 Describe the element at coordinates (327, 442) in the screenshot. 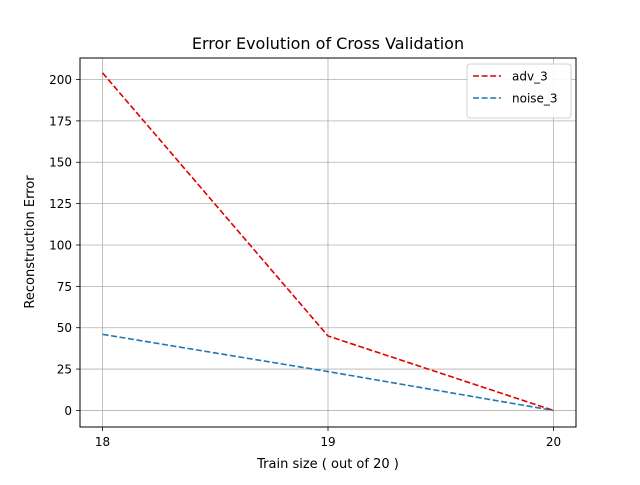

I see `x-tick-label: 19` at that location.